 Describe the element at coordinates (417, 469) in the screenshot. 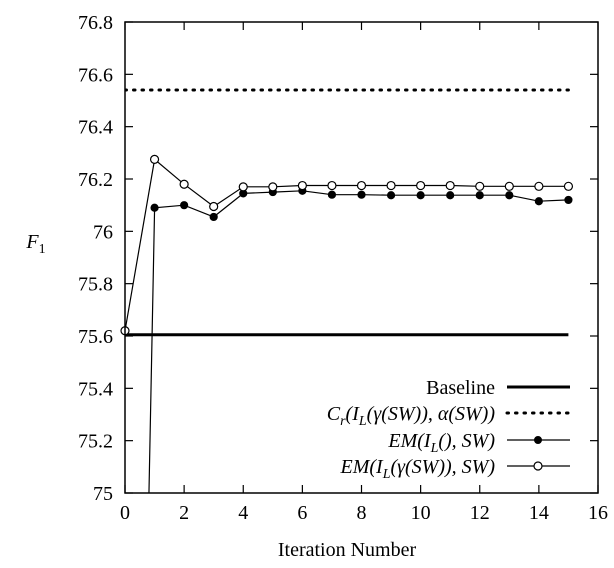

I see `legend-label-em-il-gamma: EM(IL(γ(SW)), SW)` at that location.